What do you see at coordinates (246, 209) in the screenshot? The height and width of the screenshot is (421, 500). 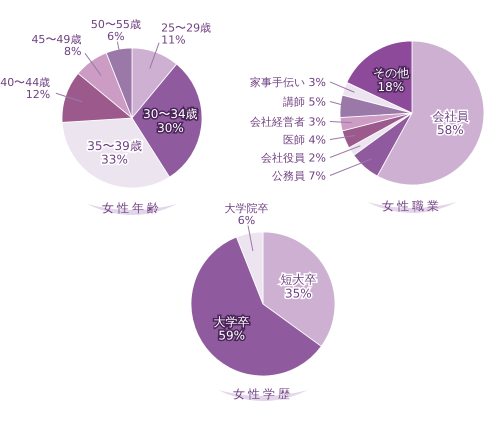 I see `slice-label: 大学院卒` at bounding box center [246, 209].